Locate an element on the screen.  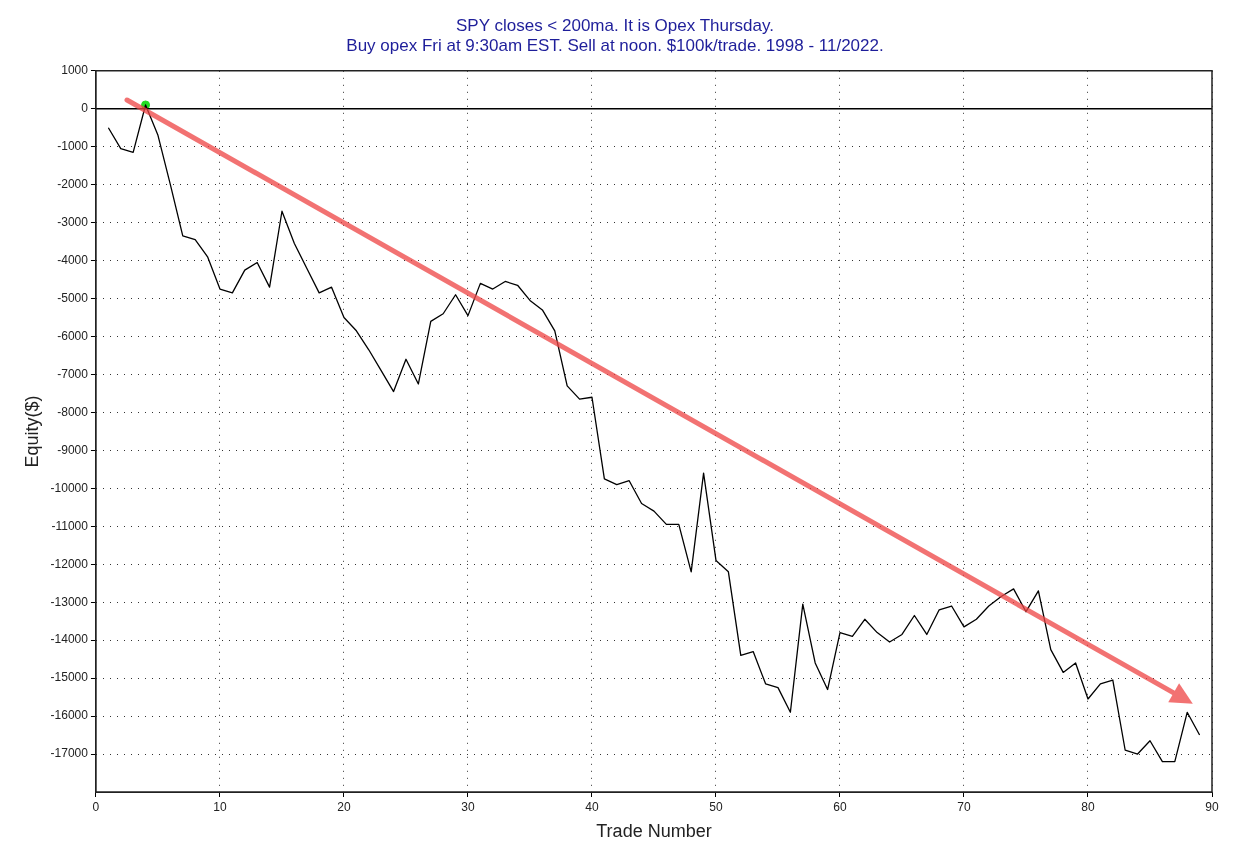
y-tick-label: 1000 is located at coordinates (75, 70).